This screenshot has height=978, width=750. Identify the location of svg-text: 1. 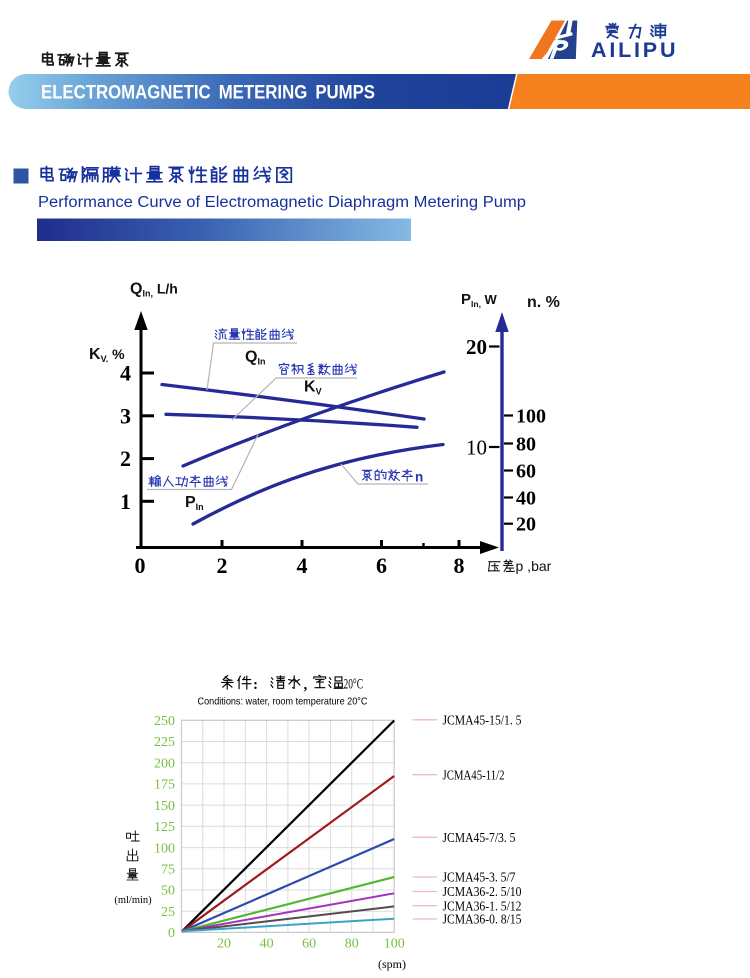
(125, 501).